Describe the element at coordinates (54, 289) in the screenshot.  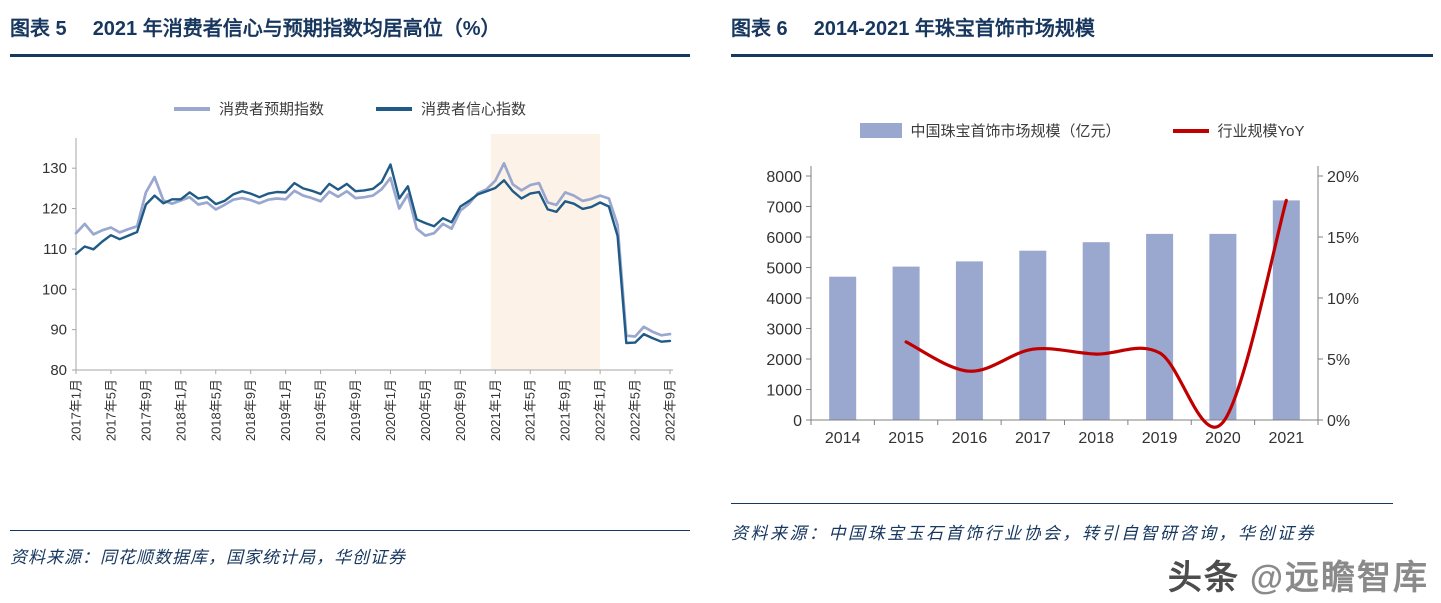
I see `svg-text: 100` at that location.